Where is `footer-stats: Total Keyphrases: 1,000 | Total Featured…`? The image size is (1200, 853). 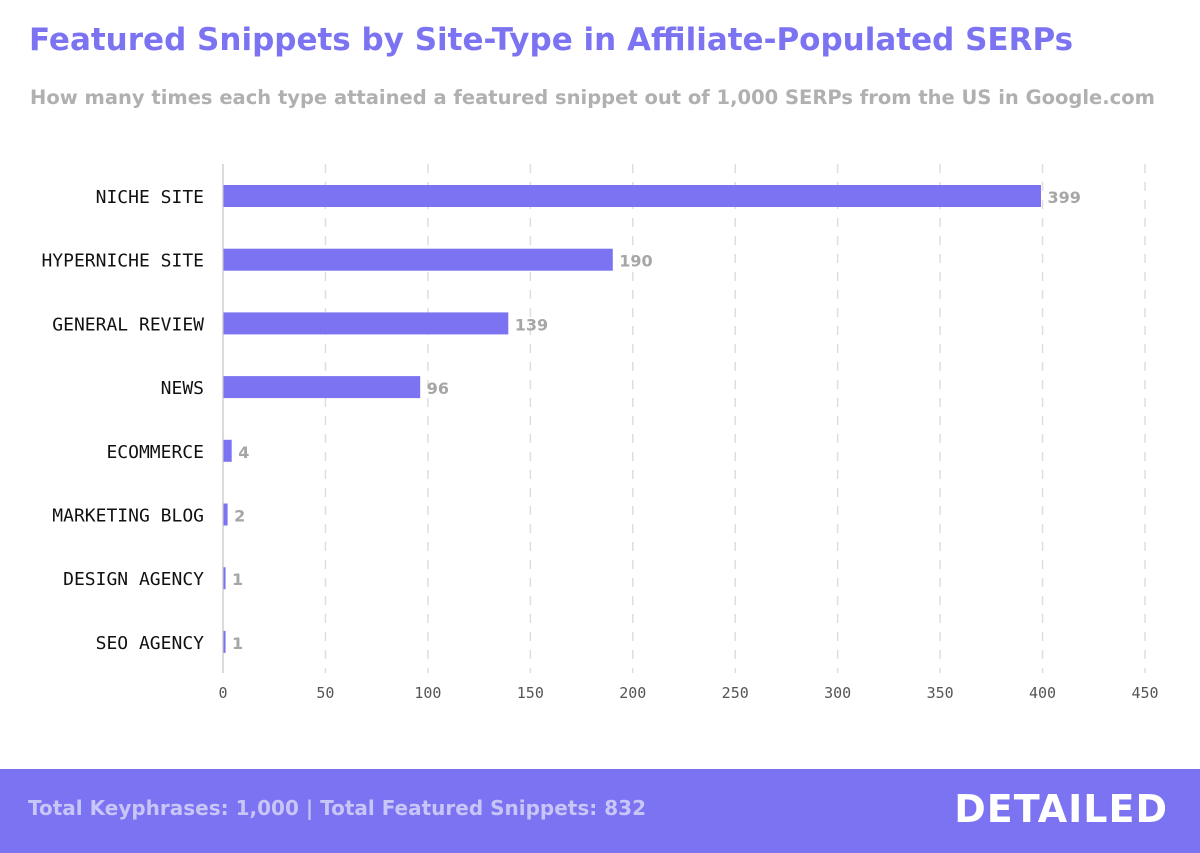 footer-stats: Total Keyphrases: 1,000 | Total Featured… is located at coordinates (337, 808).